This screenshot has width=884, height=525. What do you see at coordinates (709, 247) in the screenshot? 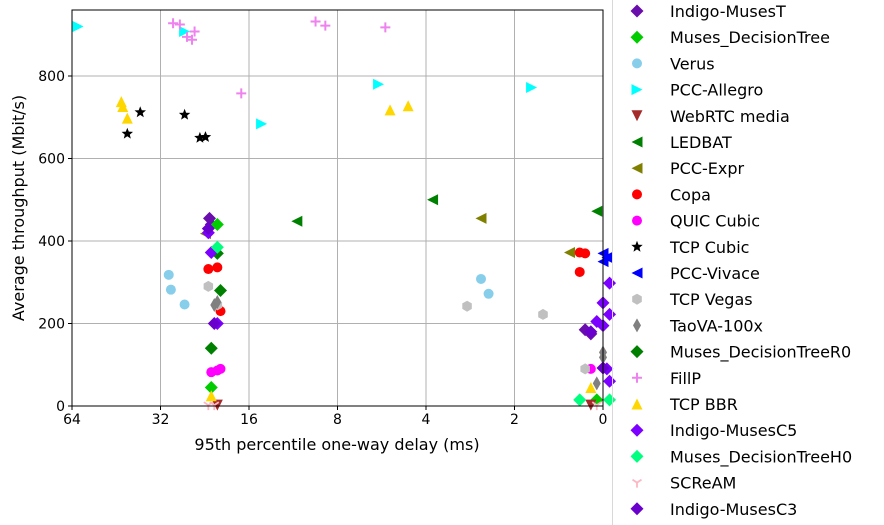
I see `legend-label-tcp-cubic: TCP Cubic` at bounding box center [709, 247].